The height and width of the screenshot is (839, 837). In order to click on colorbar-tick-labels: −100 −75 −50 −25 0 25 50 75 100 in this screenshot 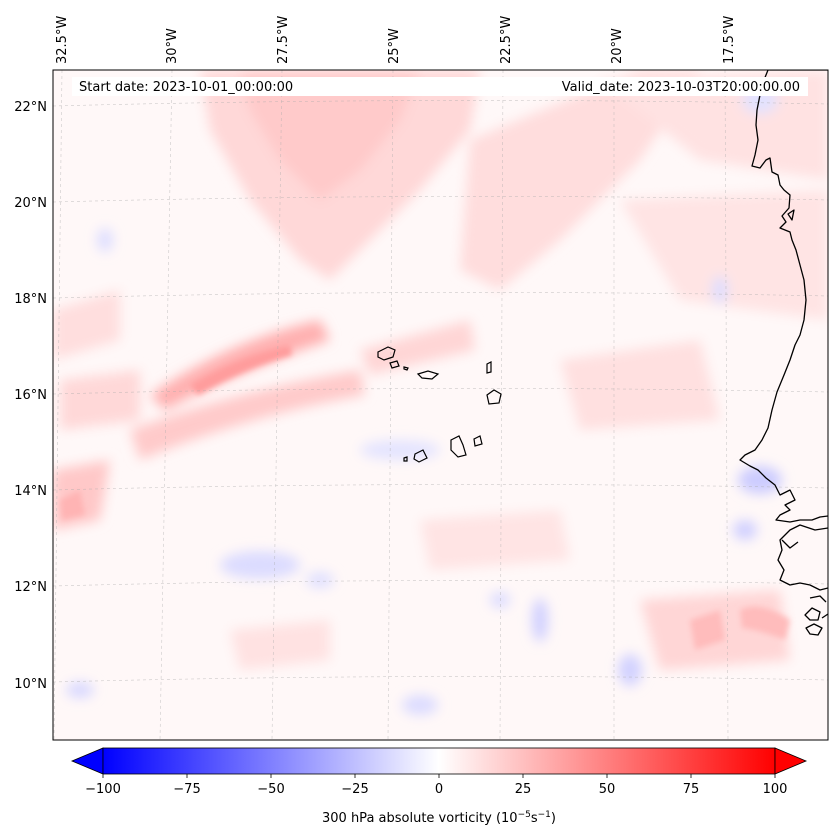, I will do `click(436, 789)`.